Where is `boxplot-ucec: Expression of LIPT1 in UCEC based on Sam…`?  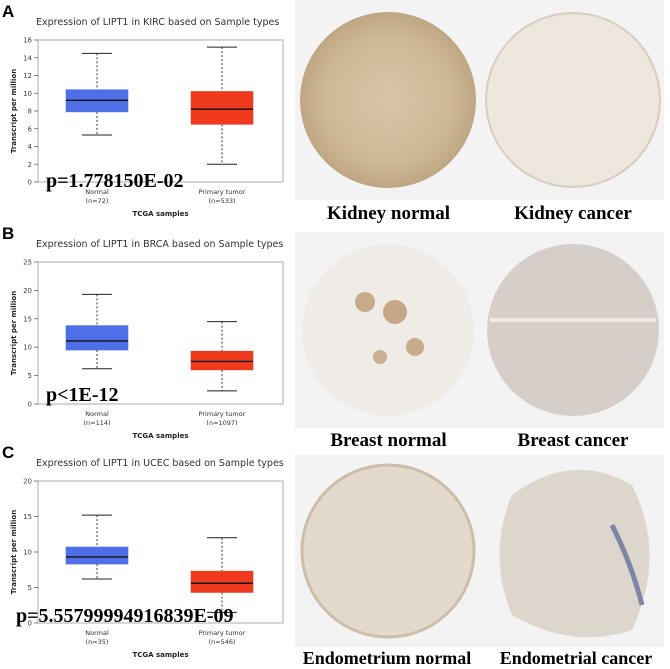
boxplot-ucec: Expression of LIPT1 in UCEC based on Sam… is located at coordinates (145, 551).